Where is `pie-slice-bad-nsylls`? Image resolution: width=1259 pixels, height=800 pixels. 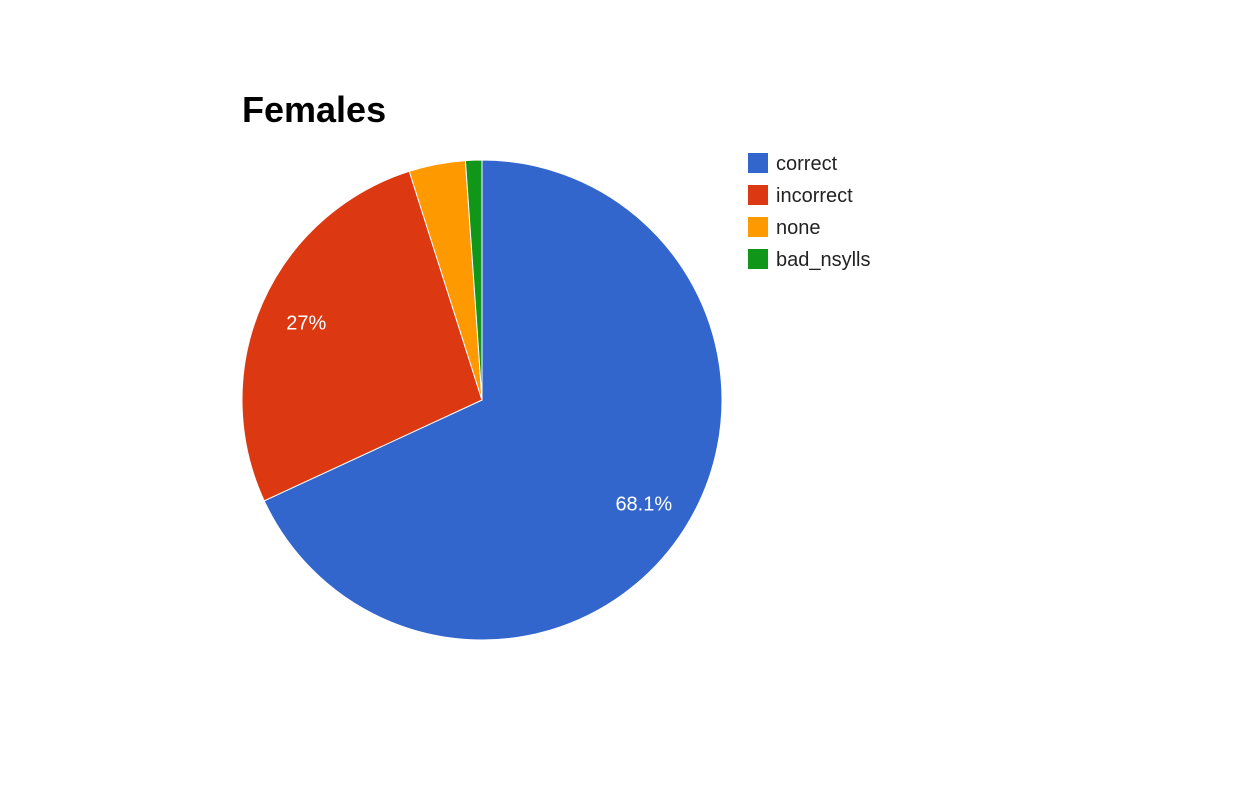
pie-slice-bad-nsylls is located at coordinates (473, 280).